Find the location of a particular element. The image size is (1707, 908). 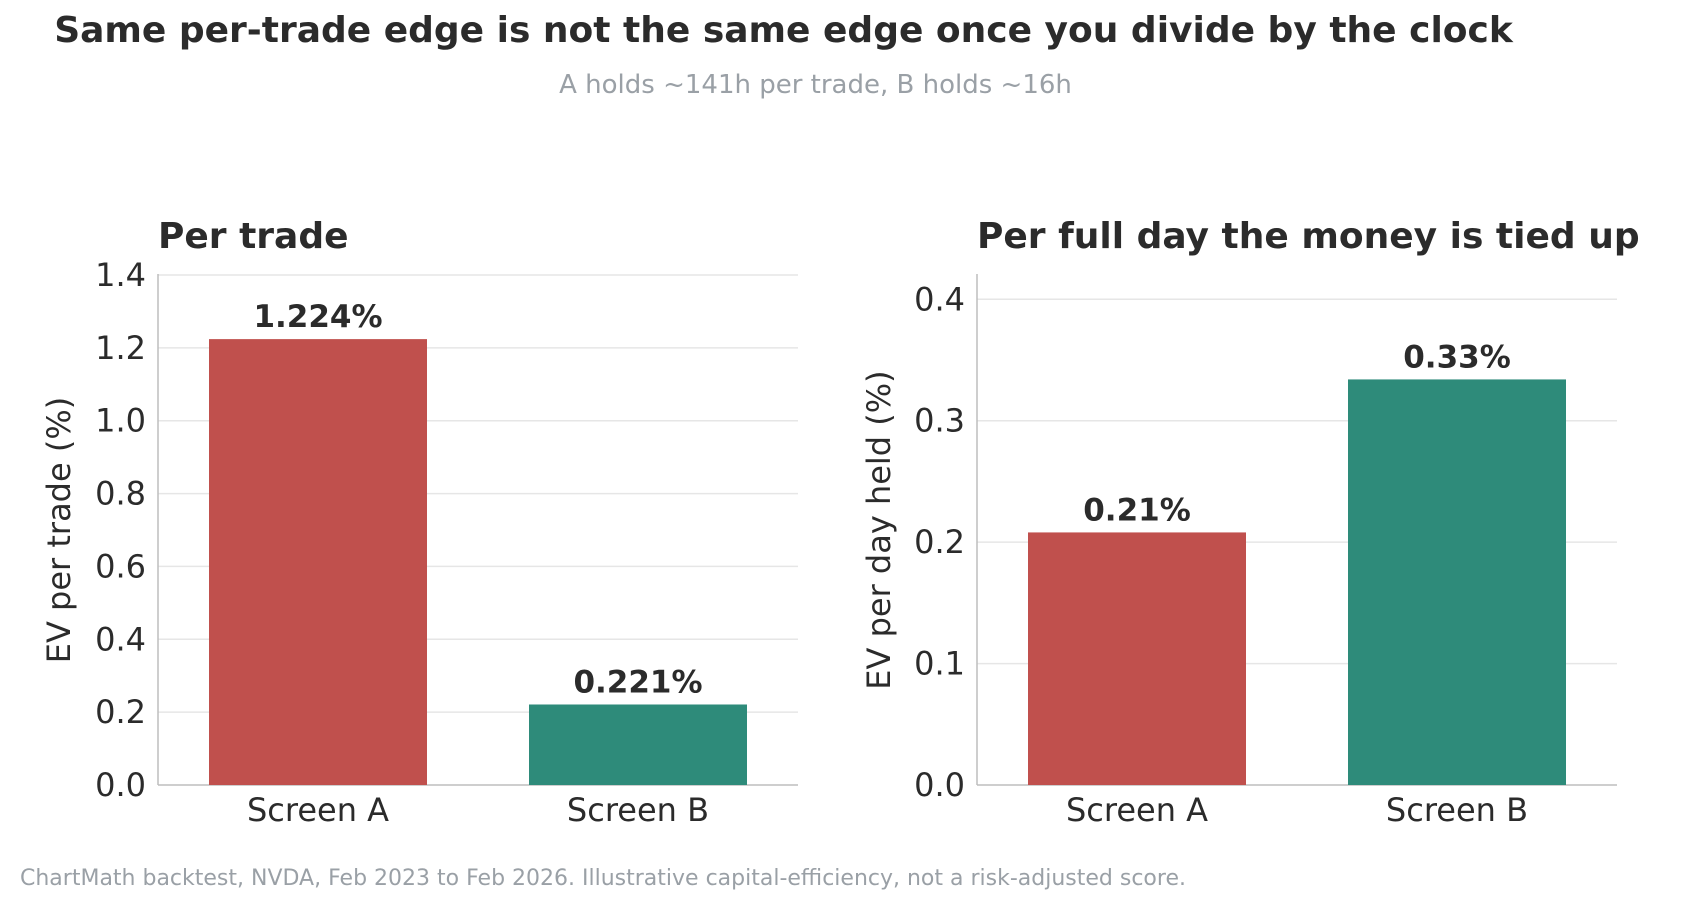

panel1-ytick-label: 0.6 is located at coordinates (120, 566).